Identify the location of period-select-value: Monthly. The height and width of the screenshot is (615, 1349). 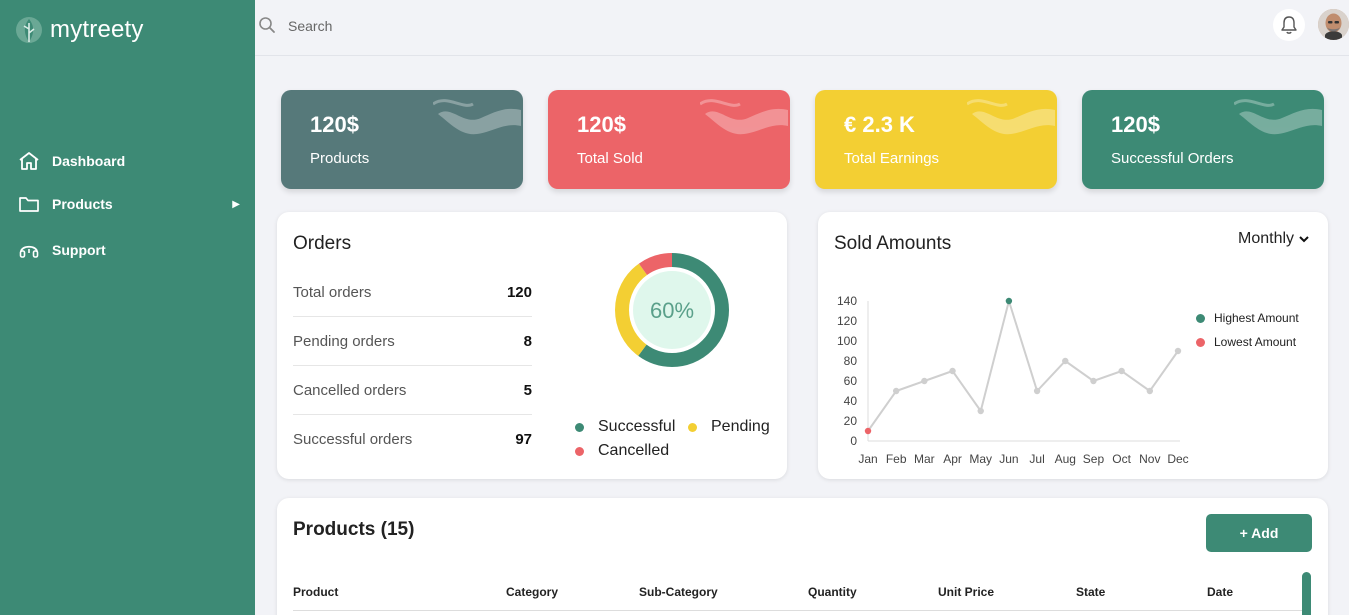
(1266, 238).